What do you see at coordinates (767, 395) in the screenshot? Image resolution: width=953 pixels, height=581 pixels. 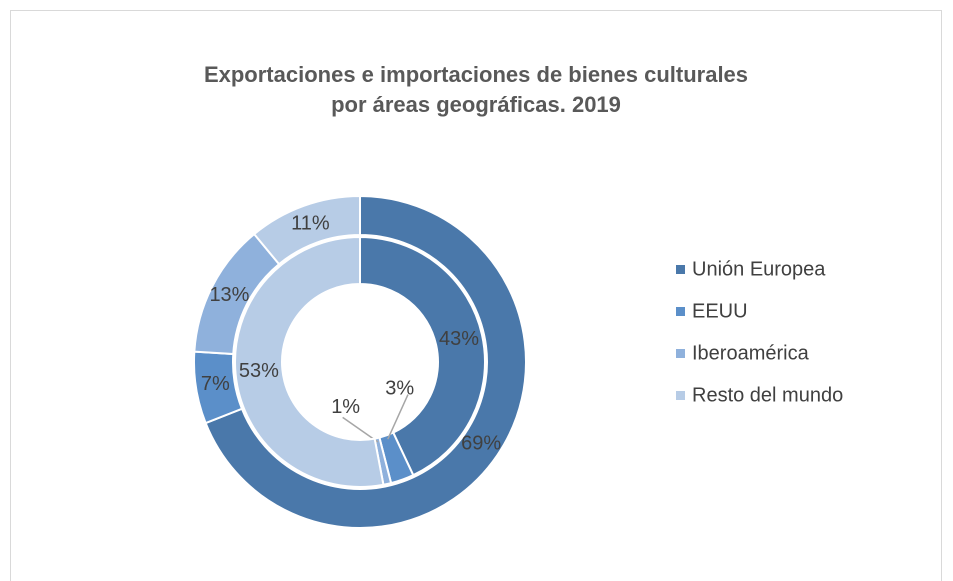 I see `legend-label: Resto del mundo` at bounding box center [767, 395].